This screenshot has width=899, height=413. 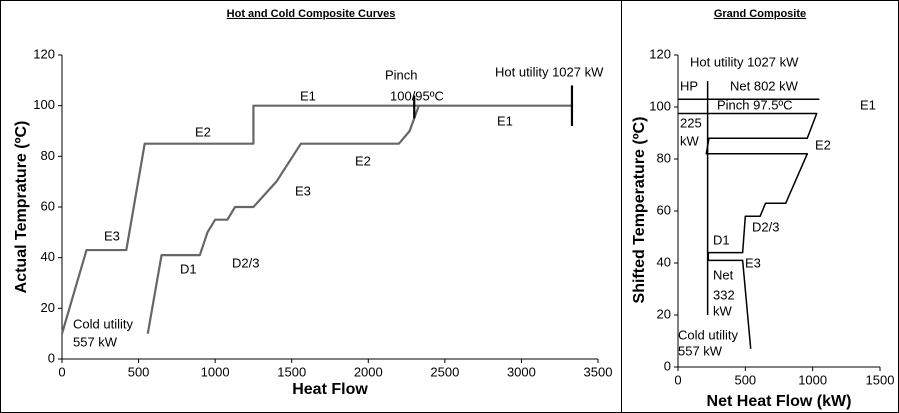 I want to click on x-tick-label: 3000, so click(x=521, y=371).